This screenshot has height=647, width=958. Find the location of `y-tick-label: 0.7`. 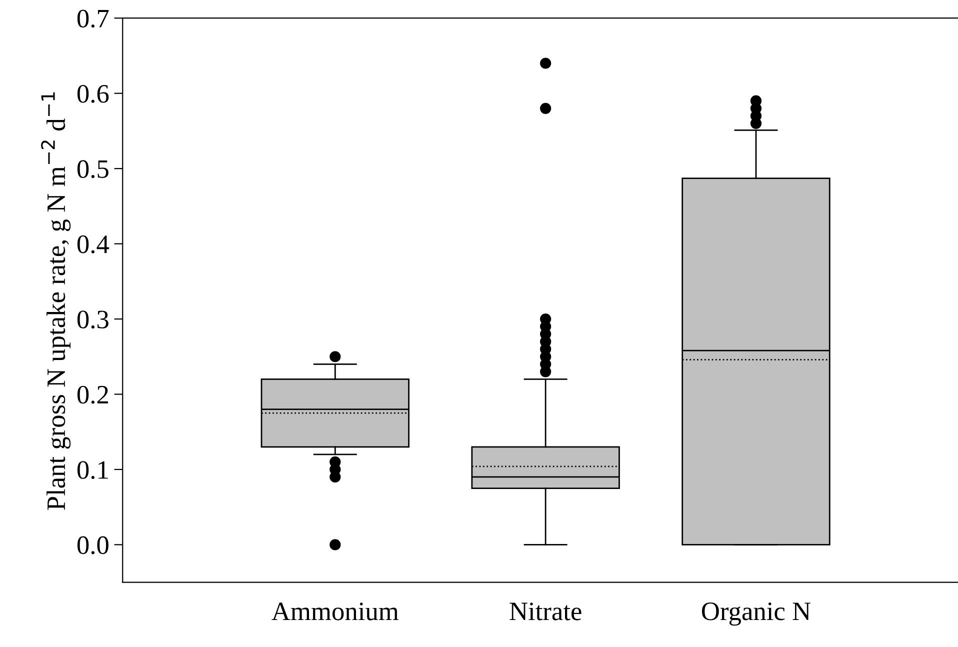

y-tick-label: 0.7 is located at coordinates (93, 19).